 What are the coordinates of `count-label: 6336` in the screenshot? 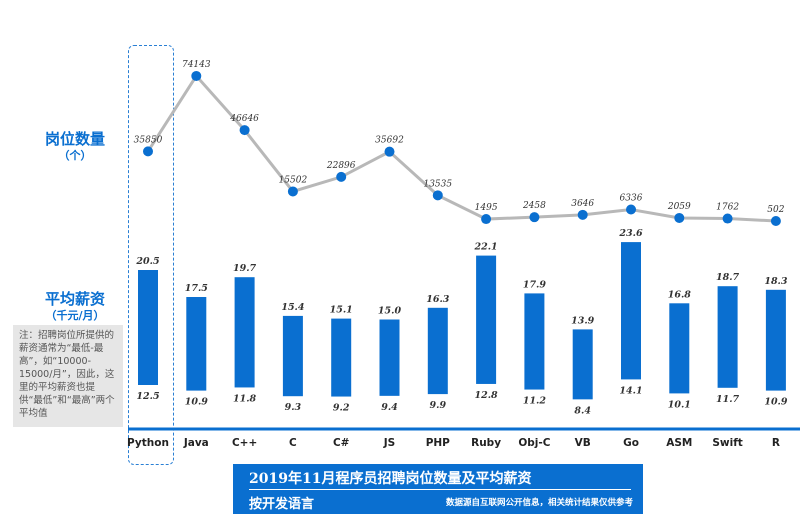 It's located at (631, 199).